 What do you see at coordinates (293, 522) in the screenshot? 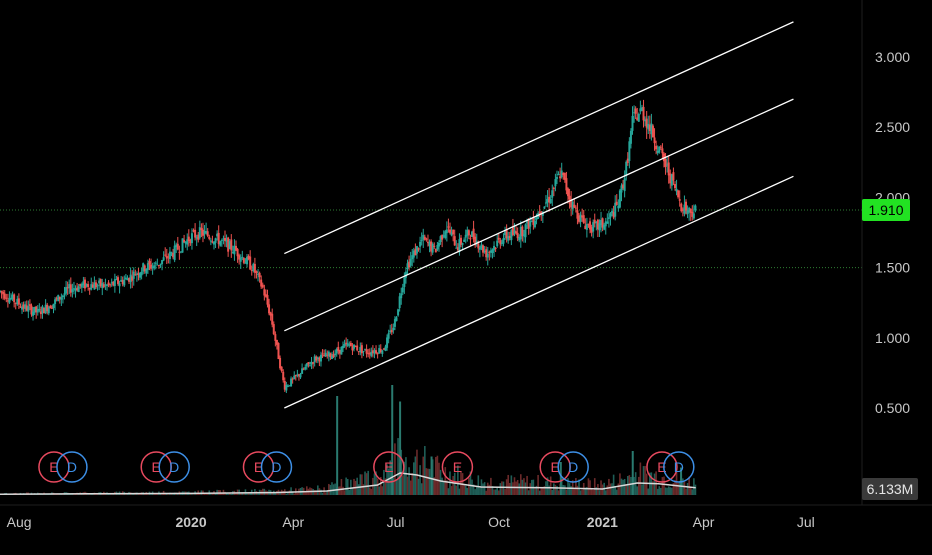
I see `time-tick-label: Apr` at bounding box center [293, 522].